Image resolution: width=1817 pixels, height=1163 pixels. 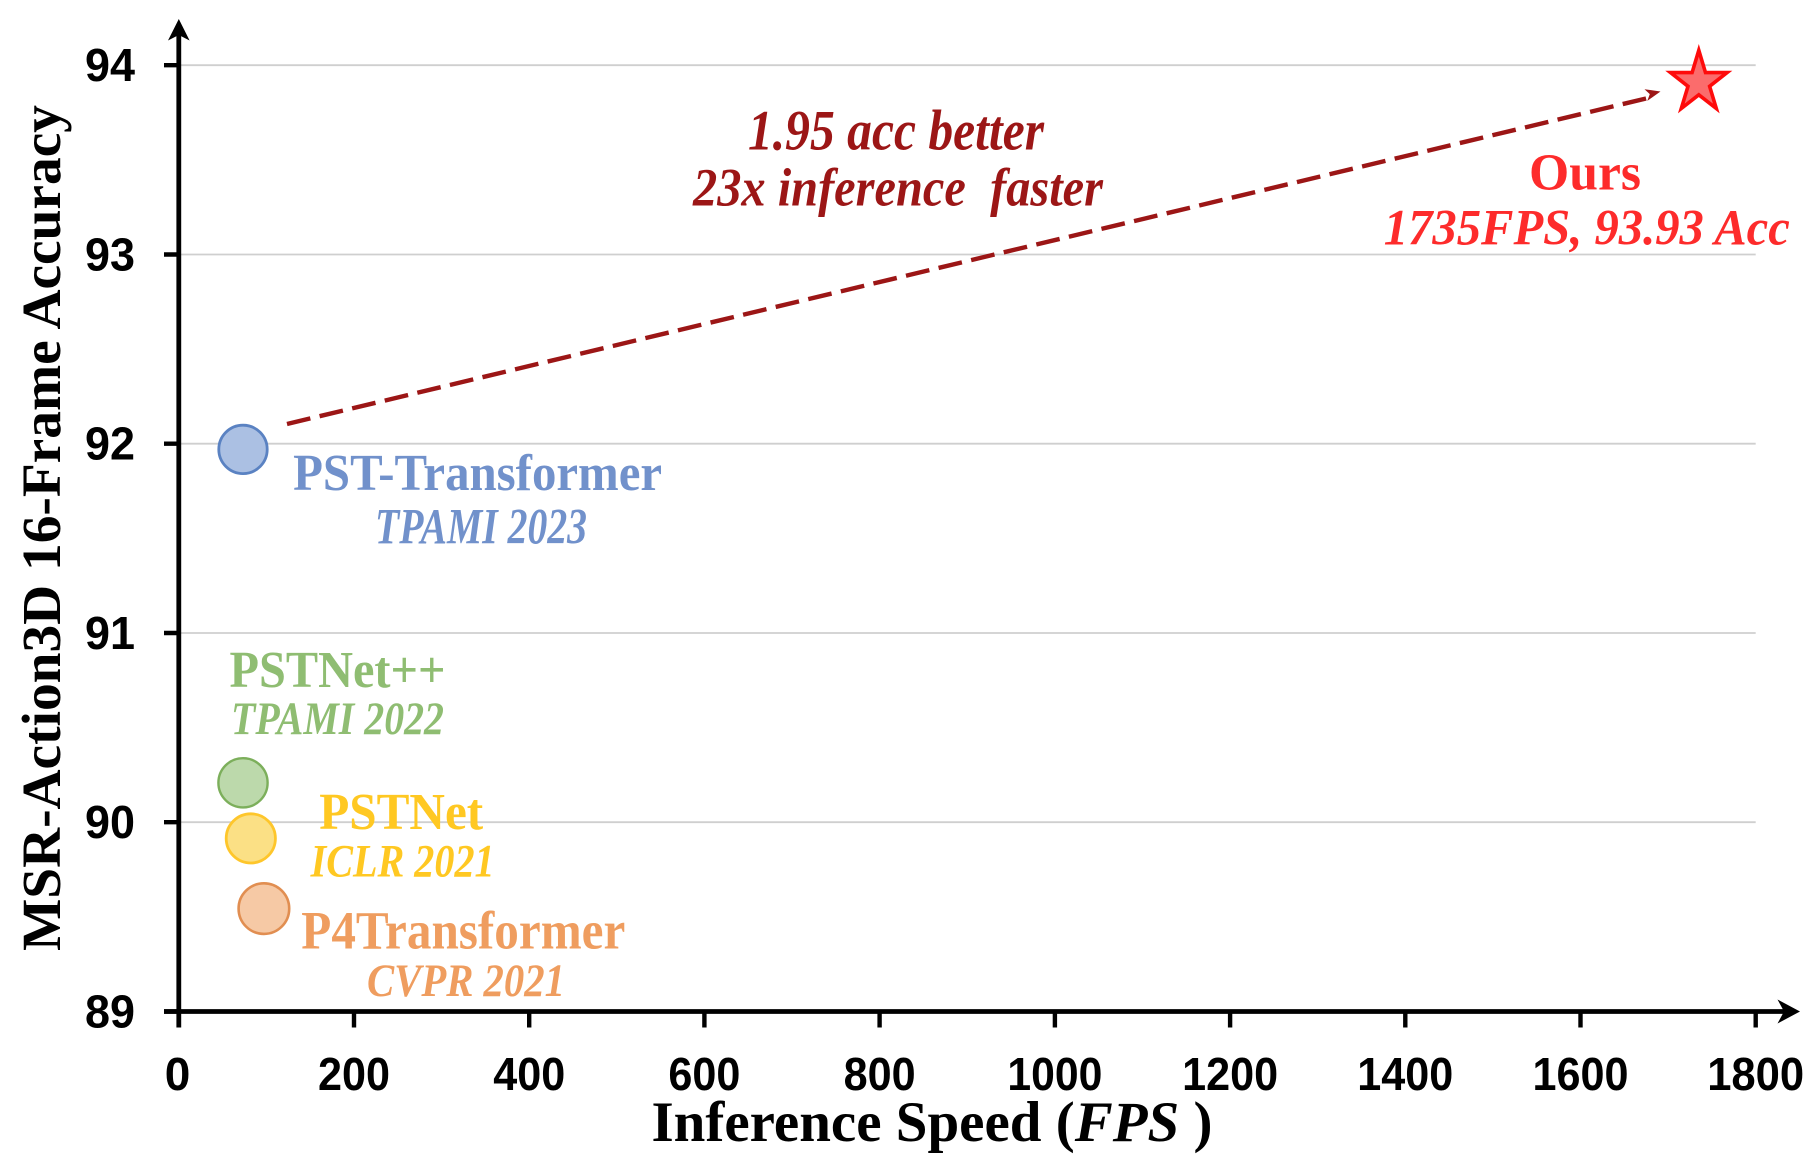 What do you see at coordinates (41, 528) in the screenshot?
I see `svg-text: MSR-Action3D 16-Frame Accuracy` at bounding box center [41, 528].